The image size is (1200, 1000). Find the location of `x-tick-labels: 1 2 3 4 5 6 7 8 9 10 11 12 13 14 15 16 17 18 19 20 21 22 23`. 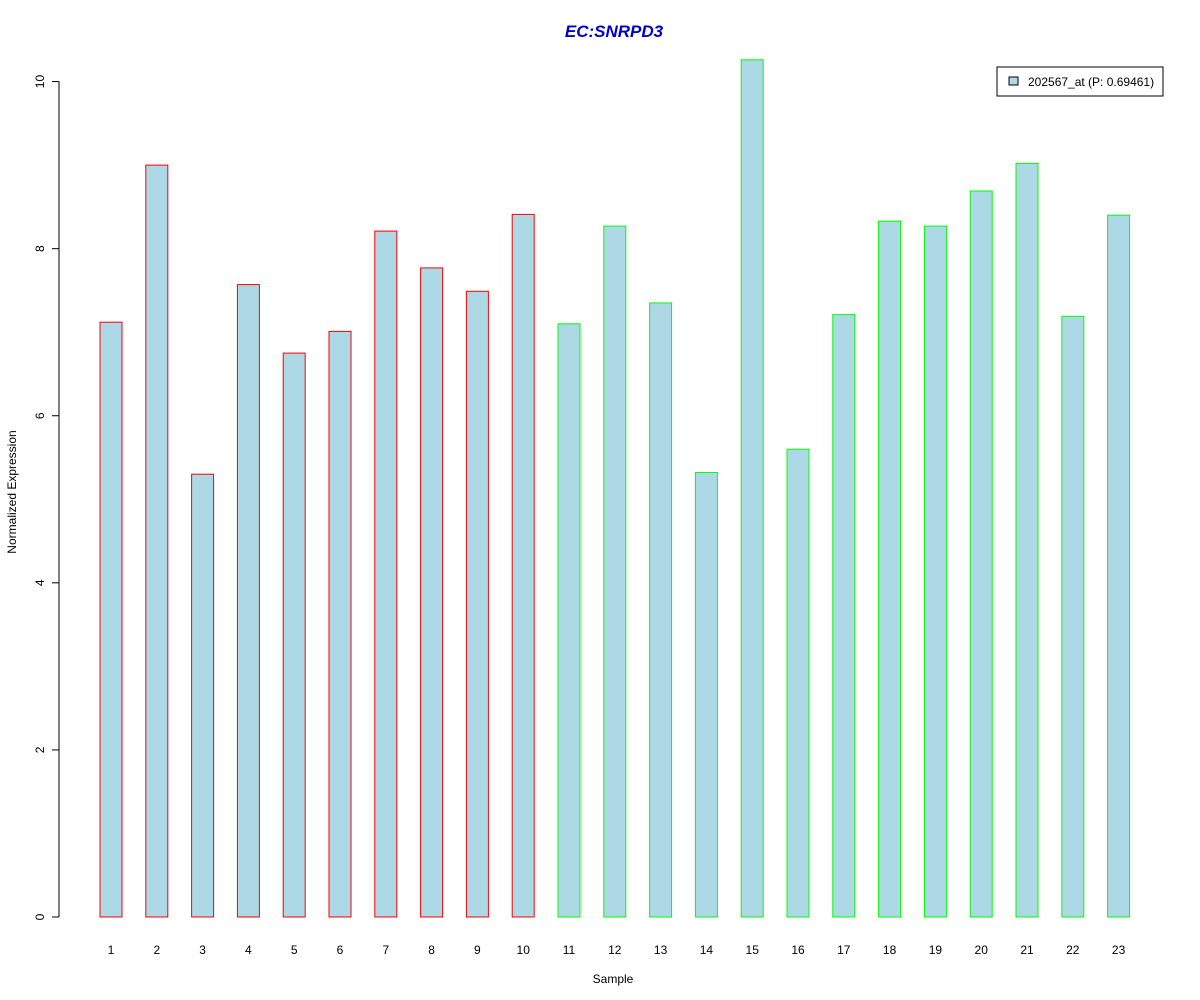

x-tick-labels: 1 2 3 4 5 6 7 8 9 10 11 12 13 14 15 16 17 18 19 20 21 22 23 is located at coordinates (617, 950).